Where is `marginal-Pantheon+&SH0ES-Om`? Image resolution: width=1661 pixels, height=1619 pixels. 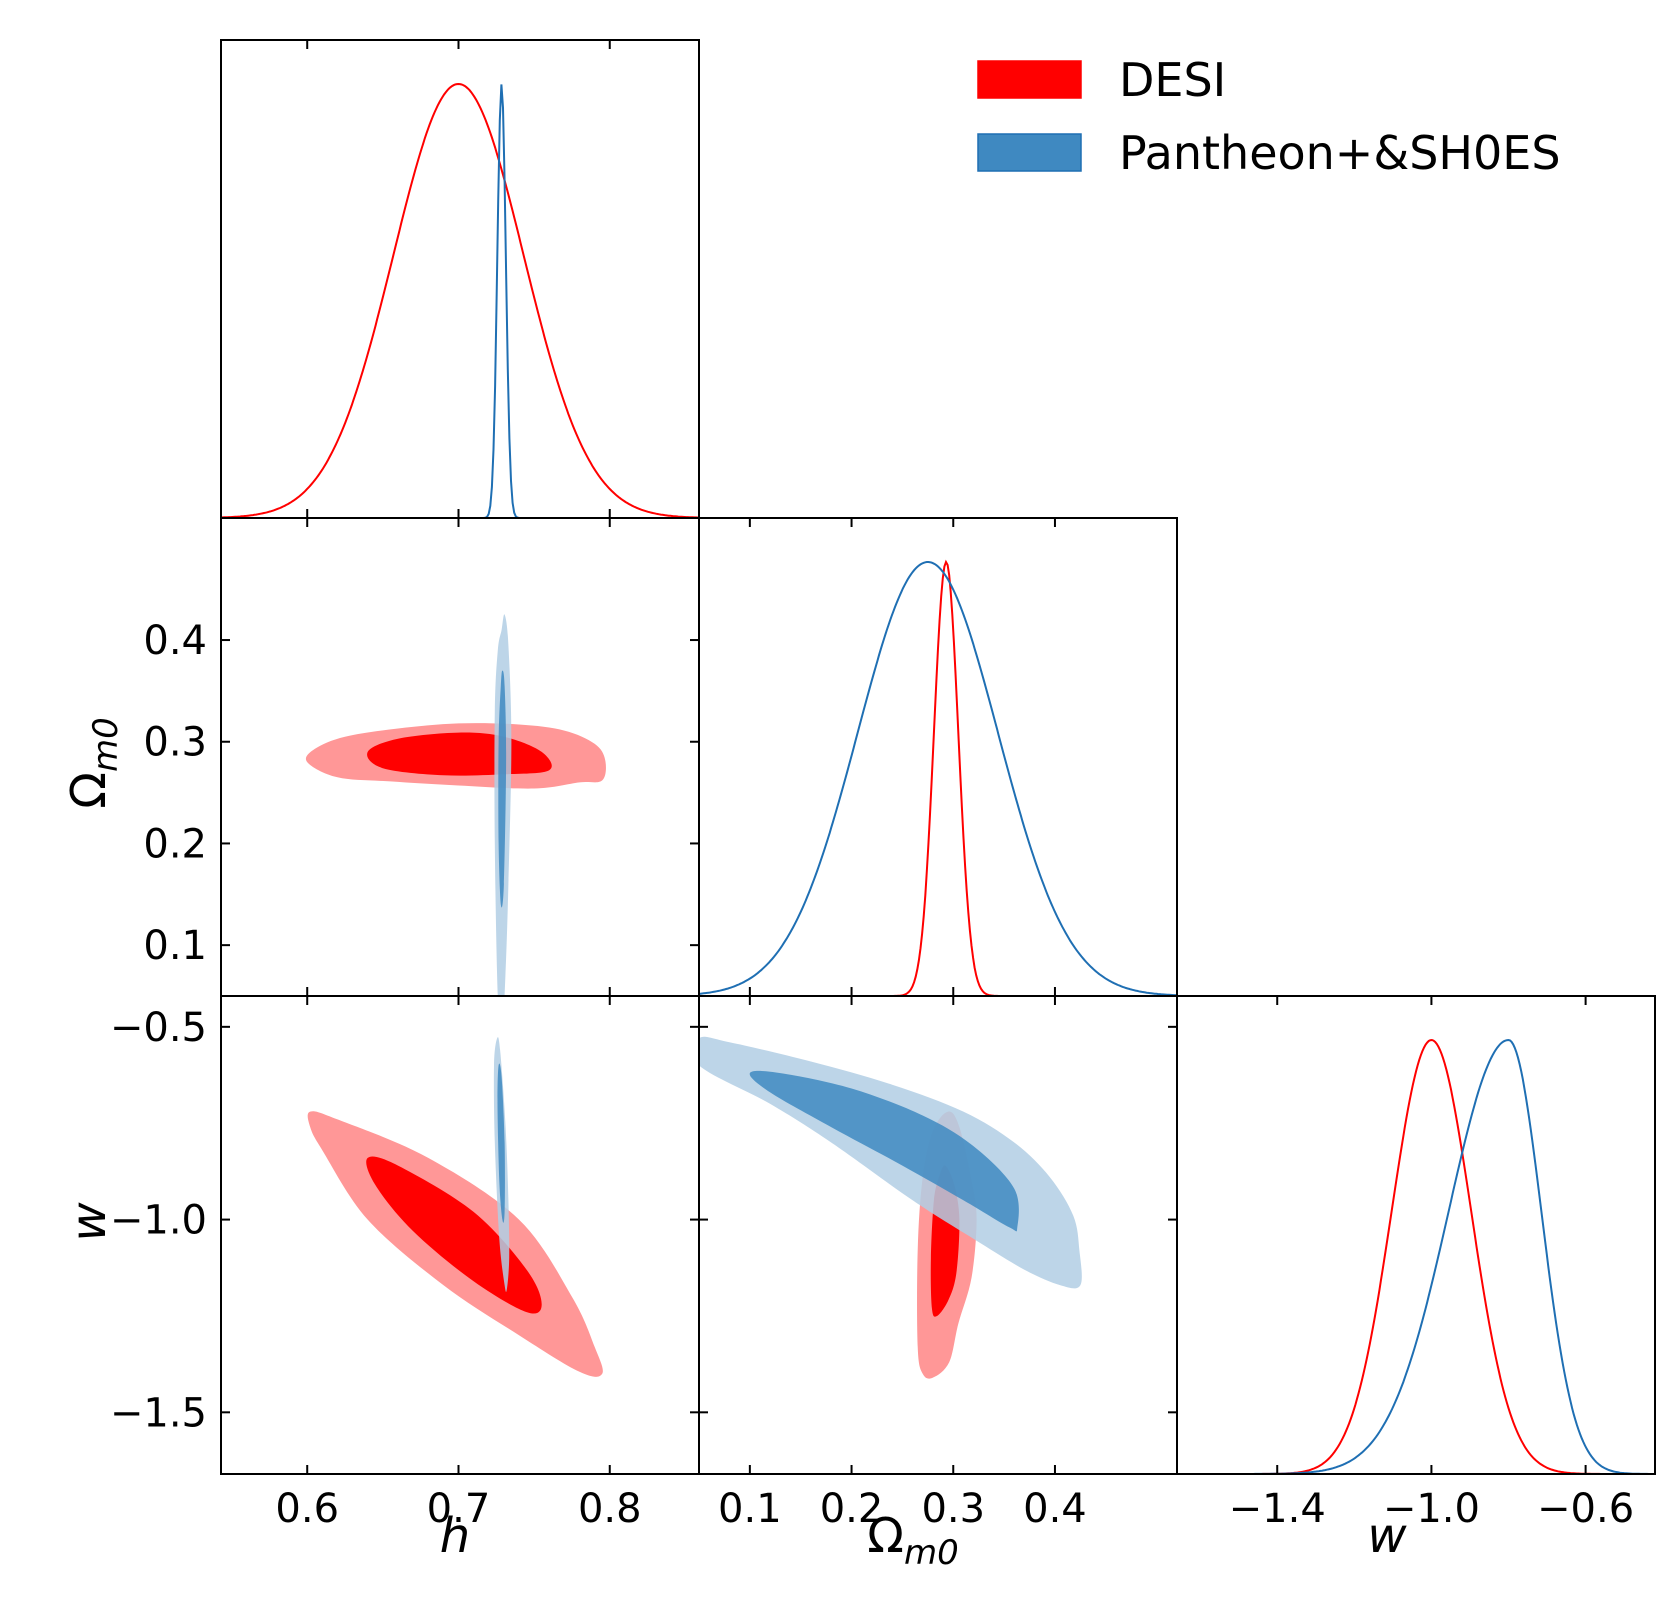 marginal-Pantheon+&SH0ES-Om is located at coordinates (938, 778).